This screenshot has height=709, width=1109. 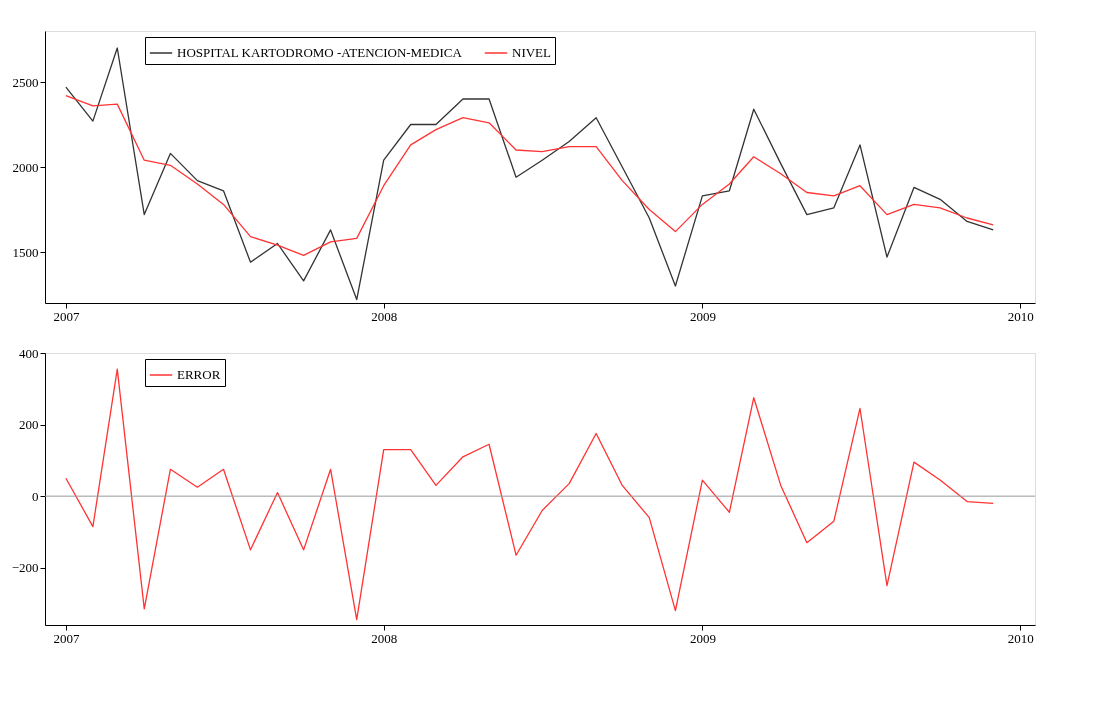 I want to click on y-tick-label: 200, so click(x=29, y=425).